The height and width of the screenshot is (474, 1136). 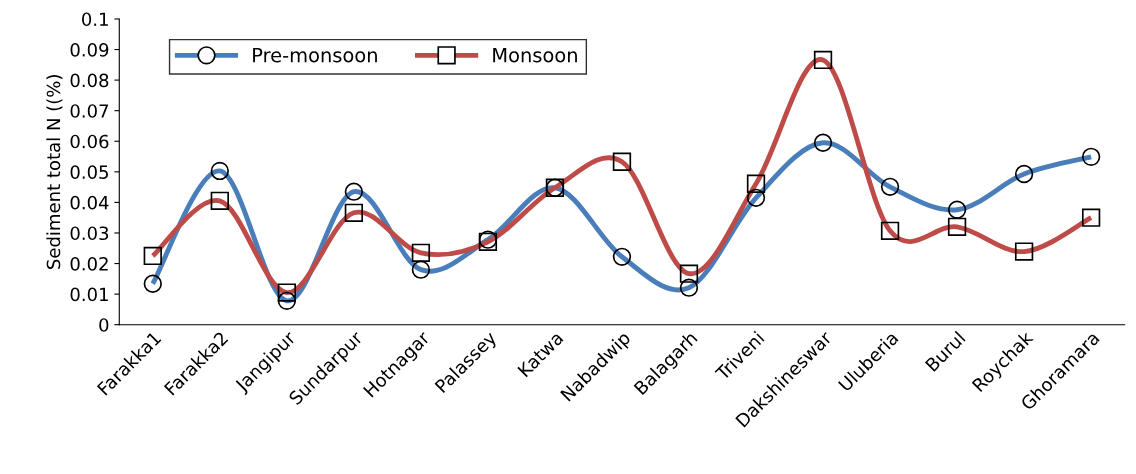 I want to click on y-tick-label: 0.01, so click(x=89, y=294).